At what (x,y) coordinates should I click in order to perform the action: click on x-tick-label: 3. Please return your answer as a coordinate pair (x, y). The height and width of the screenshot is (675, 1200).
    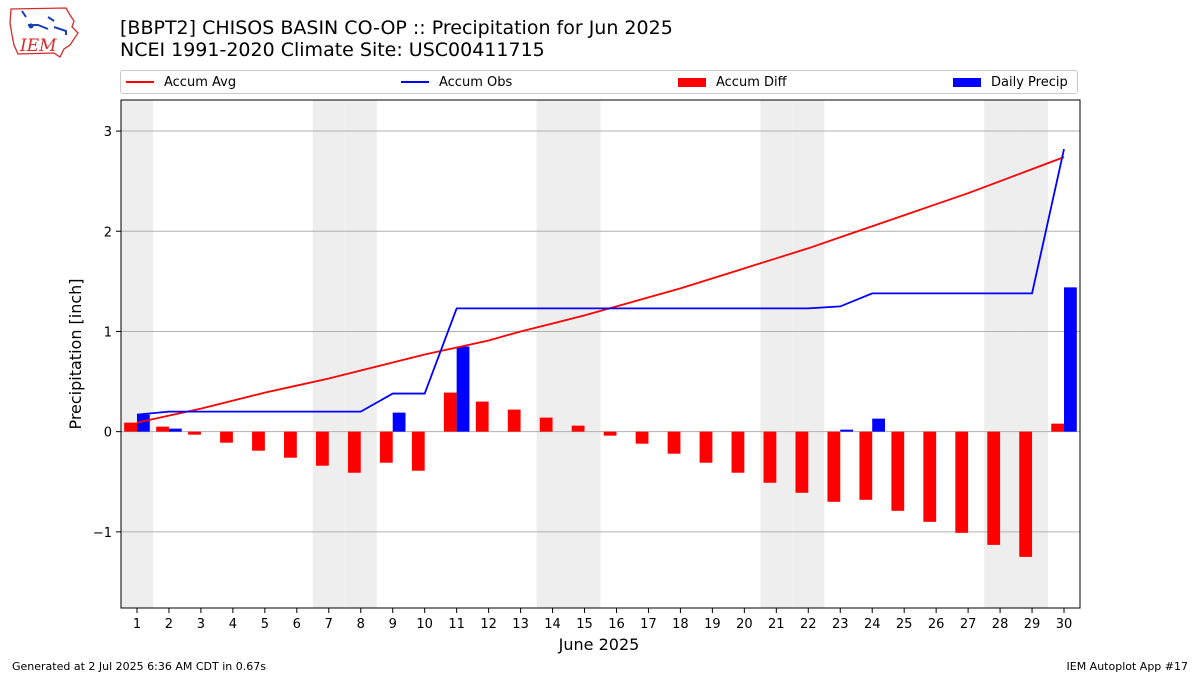
    Looking at the image, I should click on (201, 624).